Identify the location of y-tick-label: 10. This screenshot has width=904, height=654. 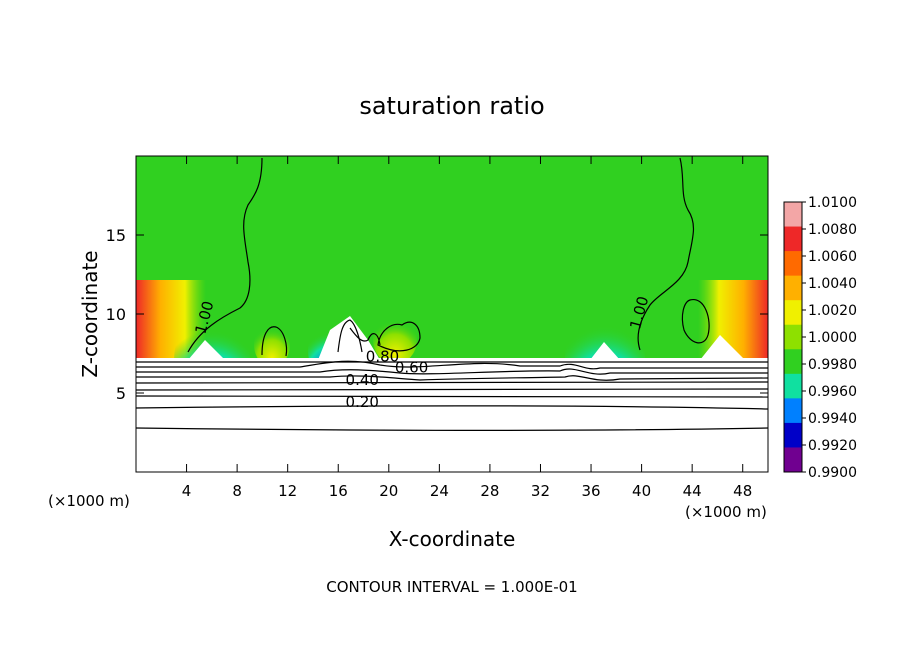
(116, 314).